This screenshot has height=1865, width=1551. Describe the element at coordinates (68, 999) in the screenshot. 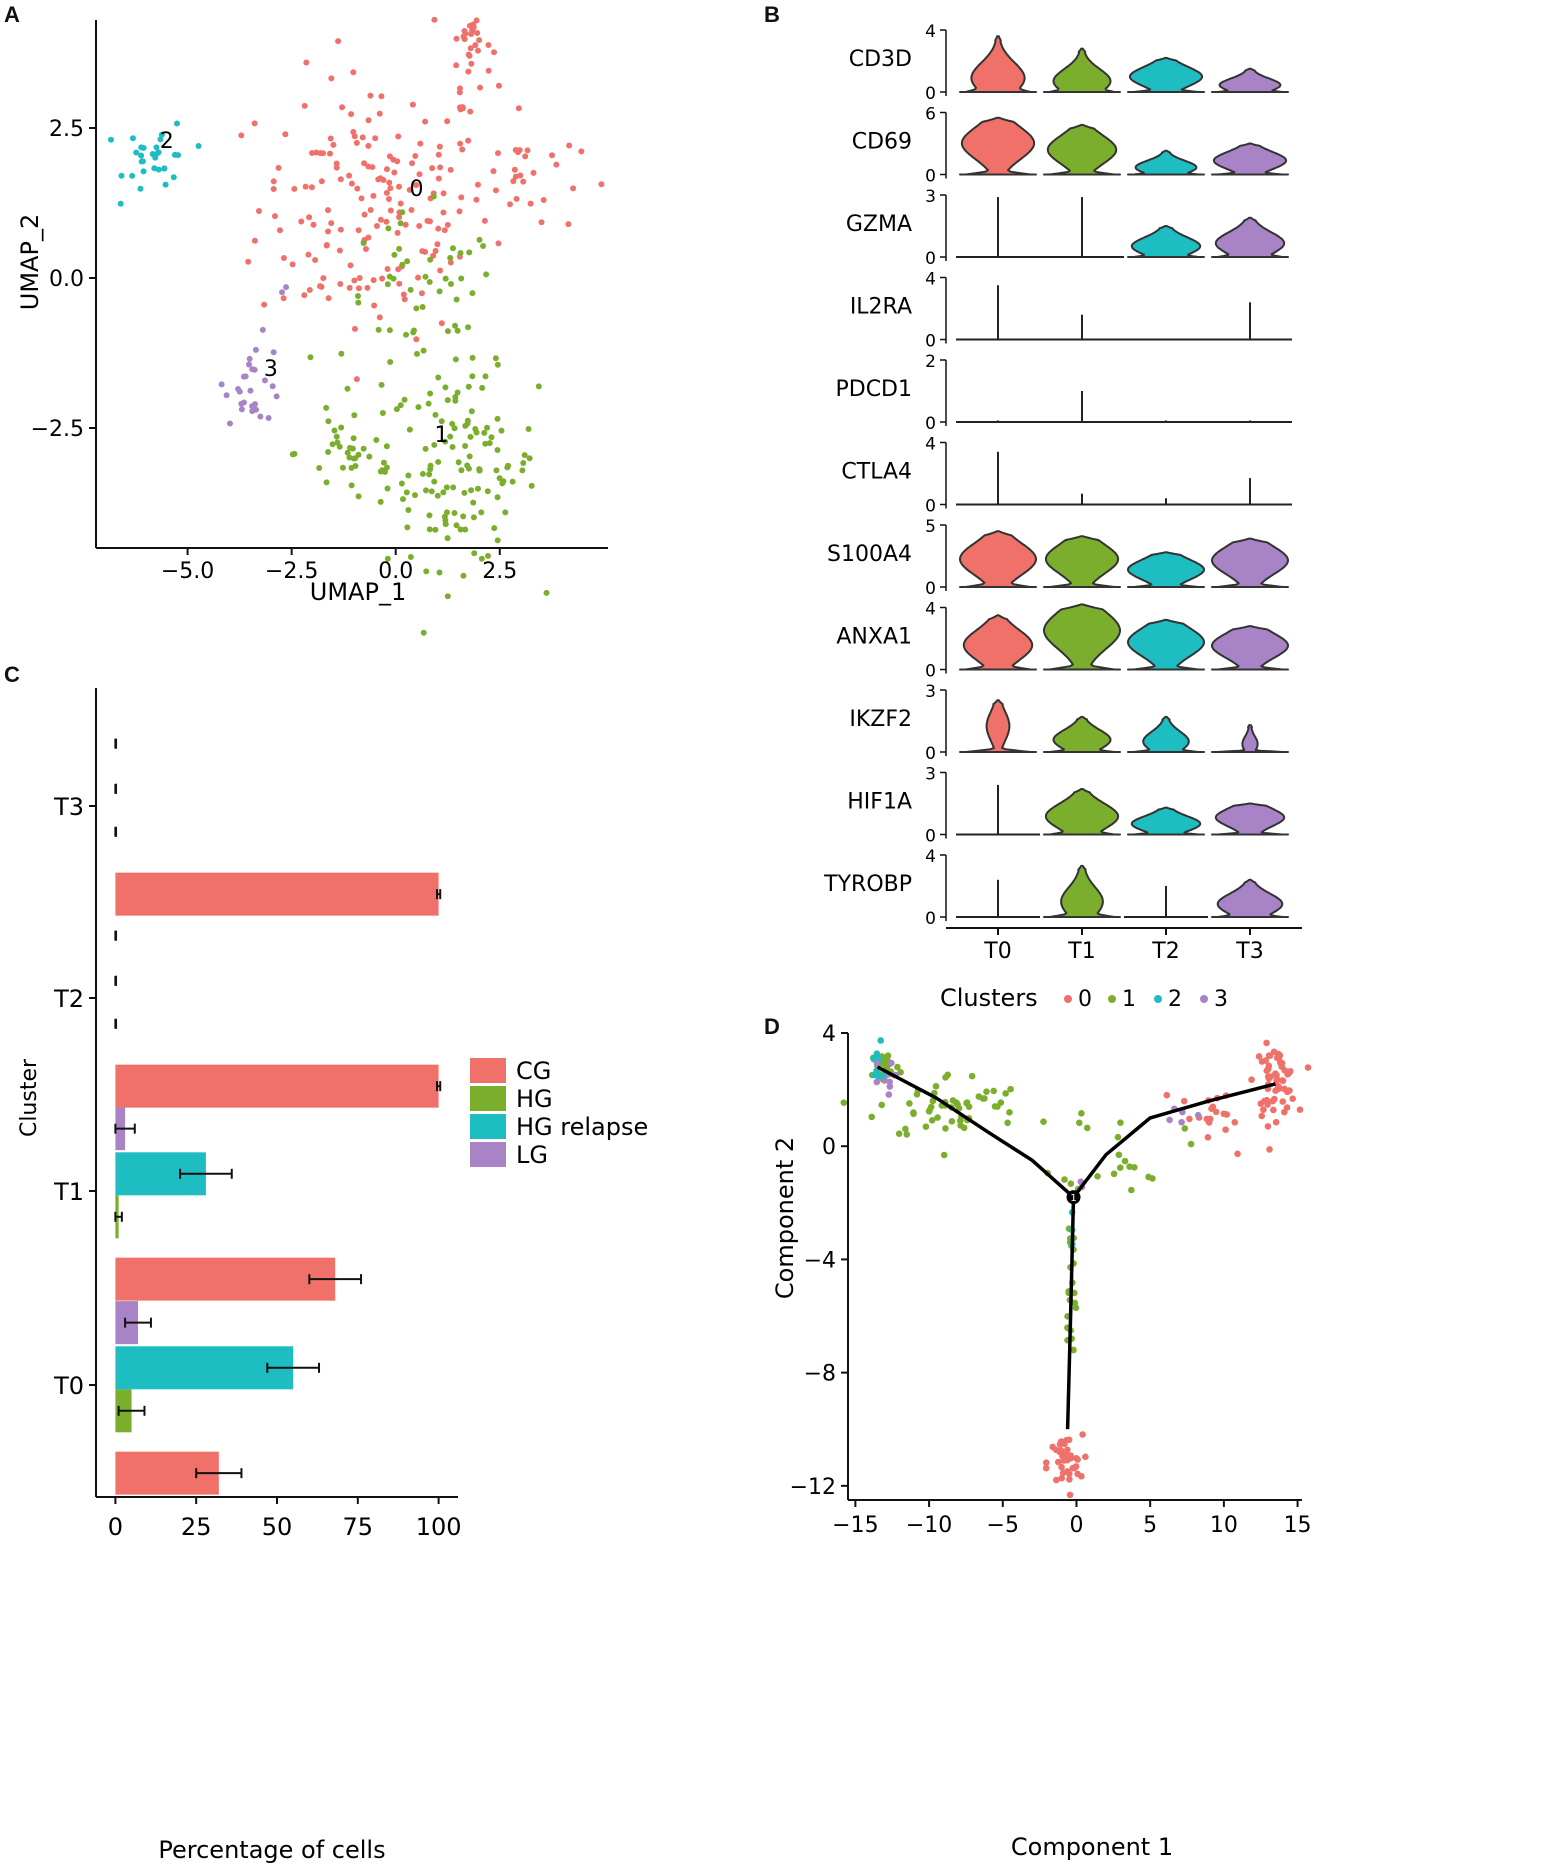

I see `bar-y-tick-label: T2` at that location.